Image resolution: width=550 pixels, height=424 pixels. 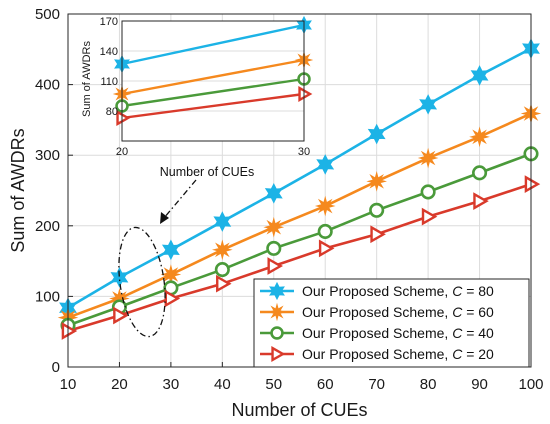 What do you see at coordinates (87, 79) in the screenshot?
I see `inset-y-axis-label: Sum of AWDRs` at bounding box center [87, 79].